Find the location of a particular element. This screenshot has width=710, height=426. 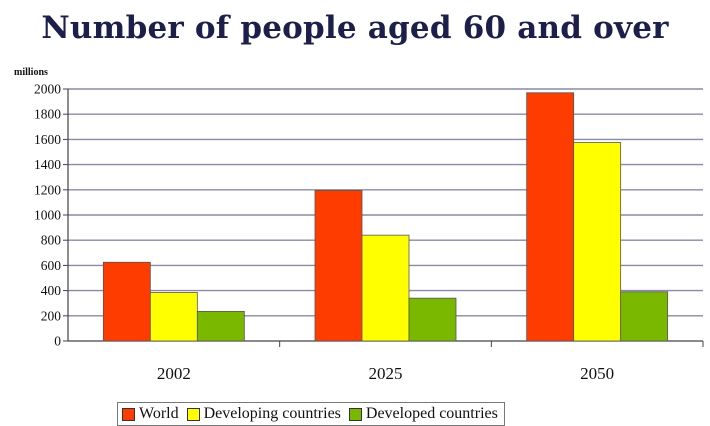

legend-label: World is located at coordinates (159, 413).